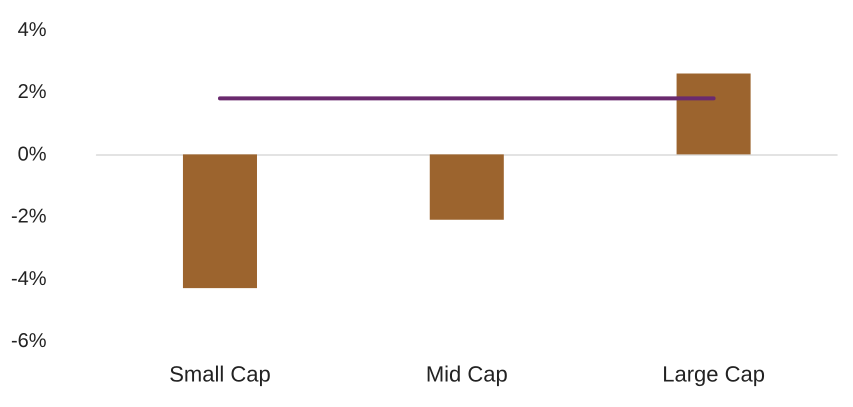 The width and height of the screenshot is (853, 407). Describe the element at coordinates (713, 374) in the screenshot. I see `x-tick-label: Large Cap` at that location.